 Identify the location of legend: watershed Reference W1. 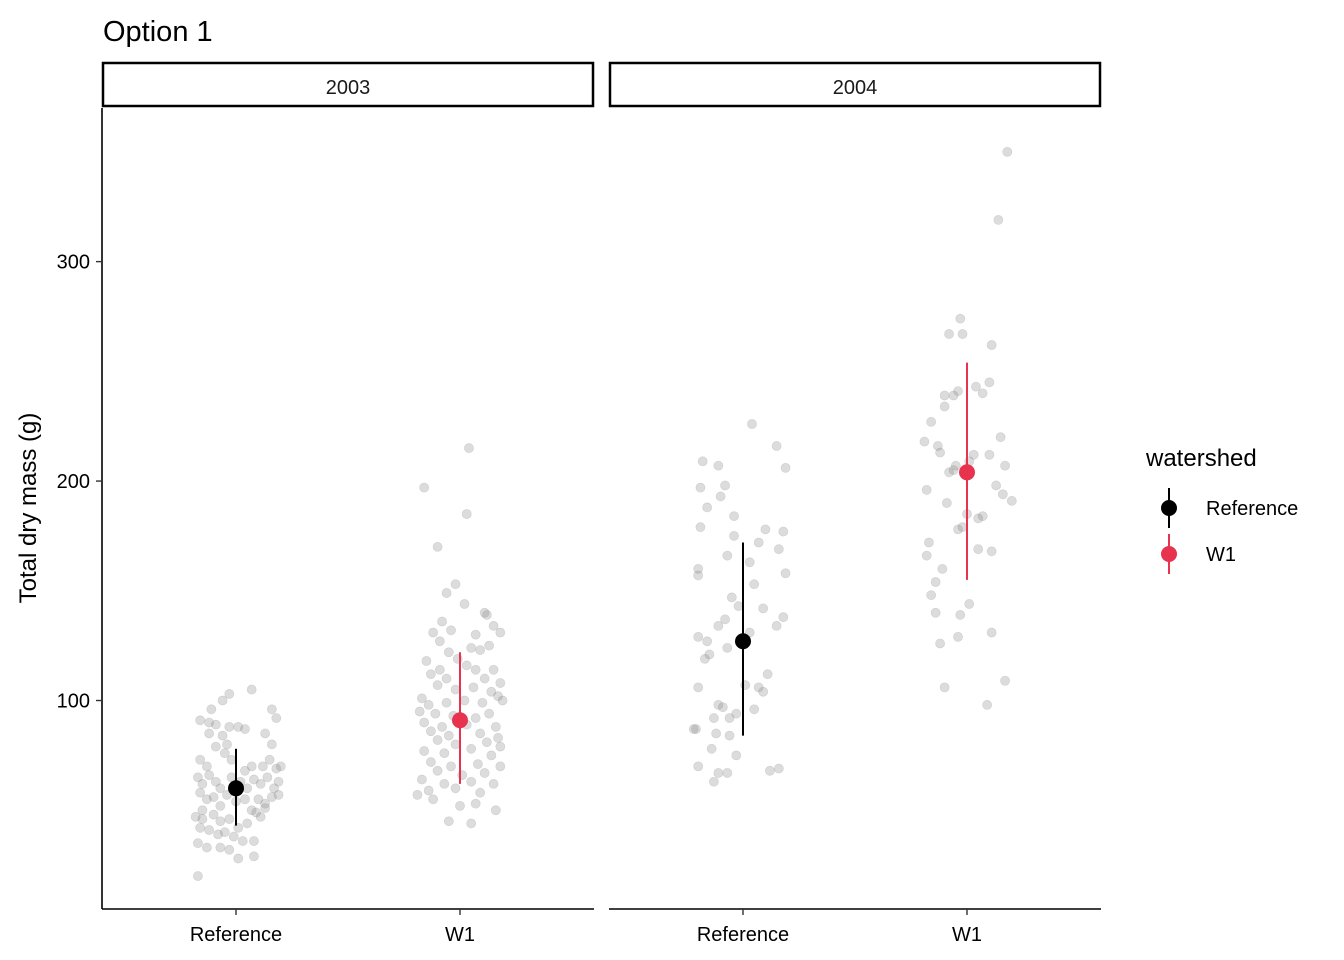
(1221, 509).